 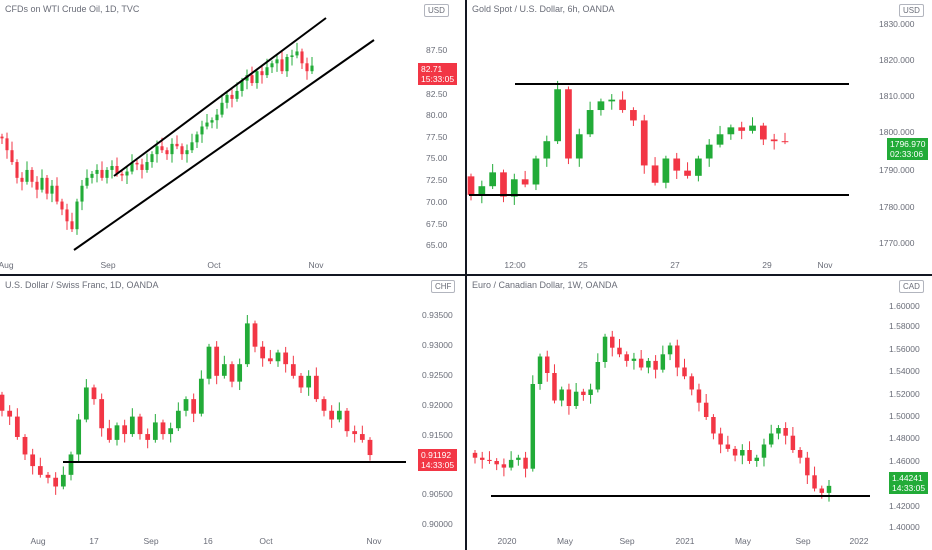 I want to click on panel-divider-horizontal, so click(x=466, y=275).